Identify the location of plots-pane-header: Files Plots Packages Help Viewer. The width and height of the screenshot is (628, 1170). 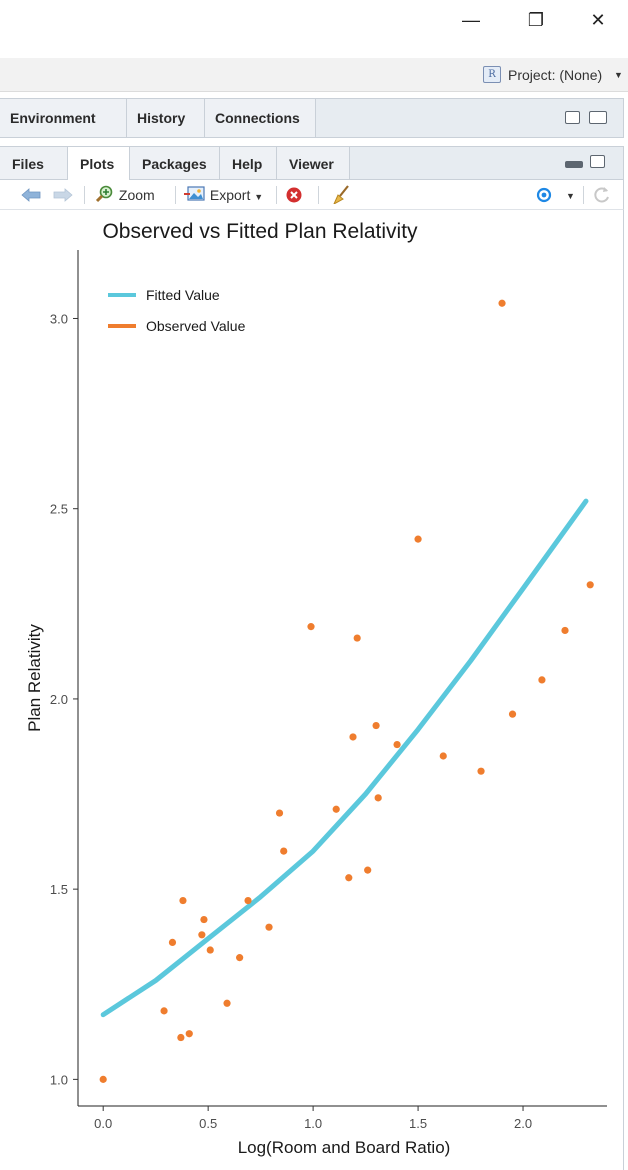
(312, 163).